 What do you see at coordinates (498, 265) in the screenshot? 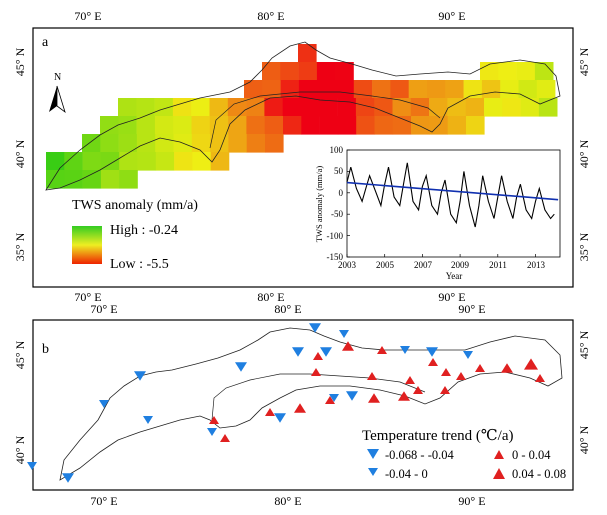
I see `inset-x-tick: 2011` at bounding box center [498, 265].